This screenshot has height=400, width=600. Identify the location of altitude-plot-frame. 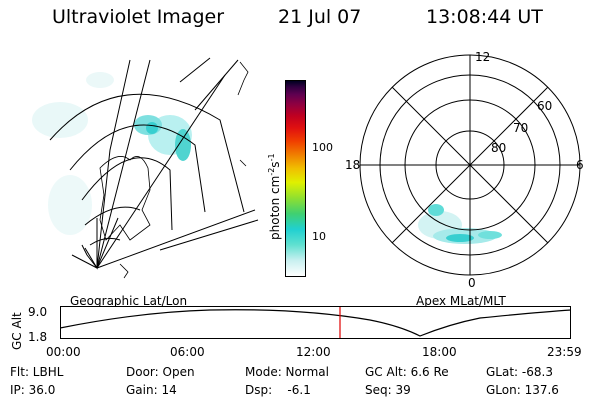
(315, 322).